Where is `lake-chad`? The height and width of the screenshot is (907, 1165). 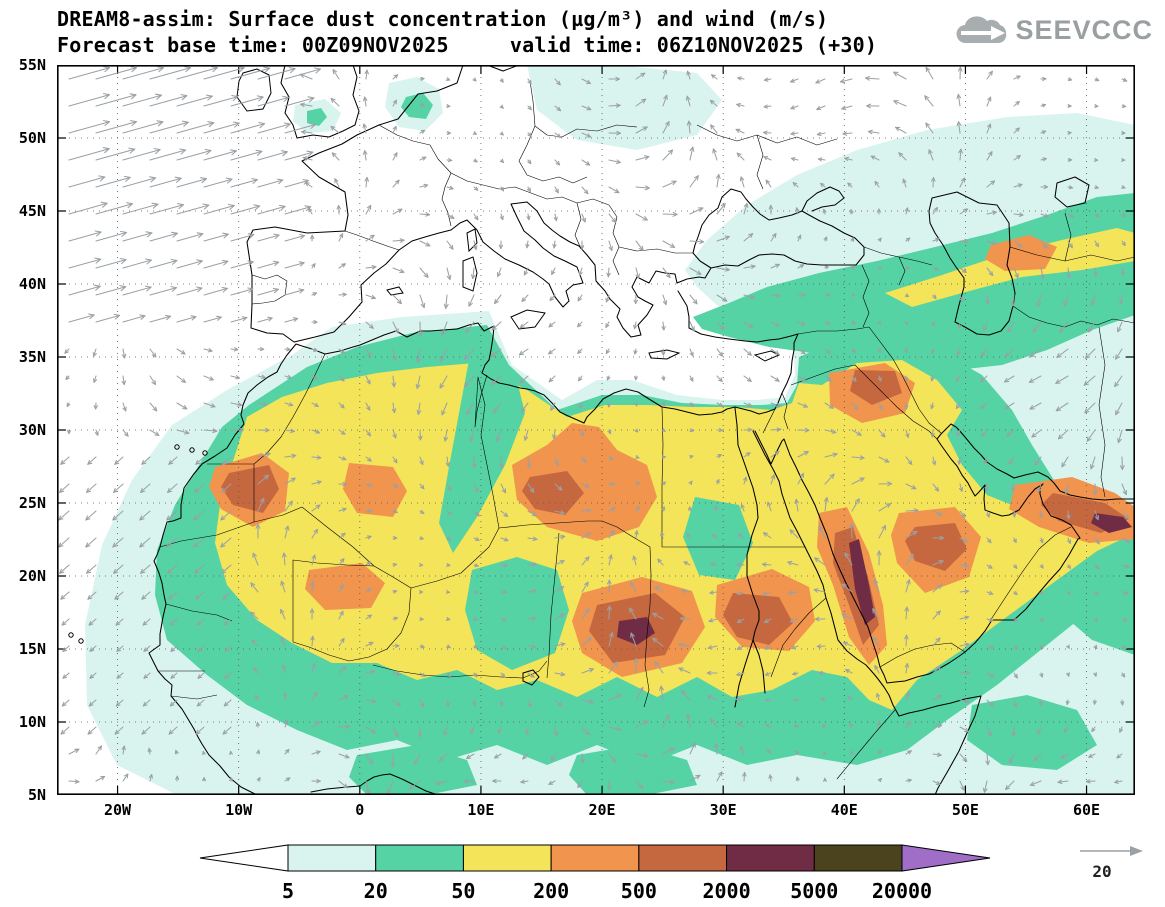 lake-chad is located at coordinates (531, 677).